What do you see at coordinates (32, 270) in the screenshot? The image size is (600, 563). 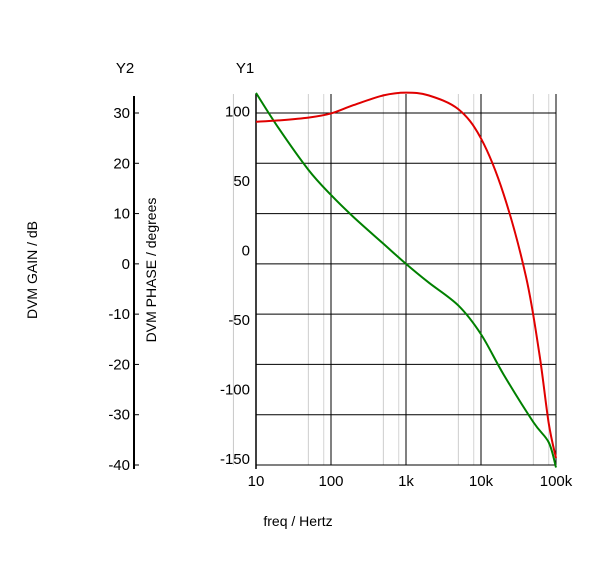 I see `y2-axis-label: DVM GAIN / dB` at bounding box center [32, 270].